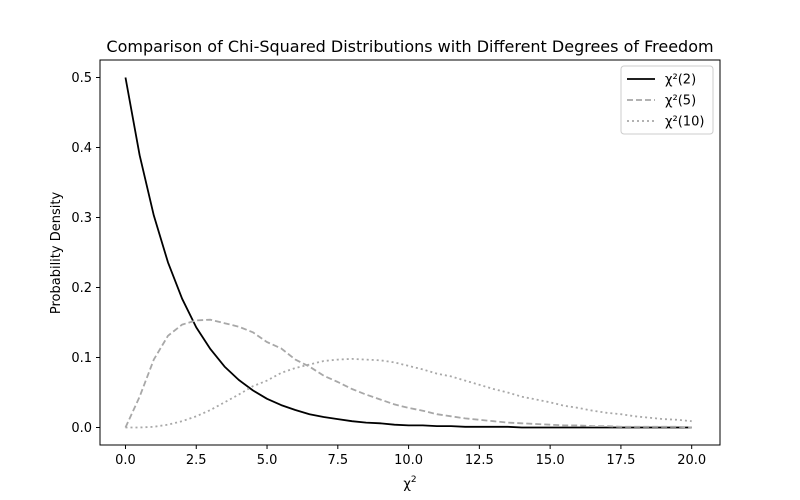  Describe the element at coordinates (81, 358) in the screenshot. I see `y-tick-label: 0.1` at that location.